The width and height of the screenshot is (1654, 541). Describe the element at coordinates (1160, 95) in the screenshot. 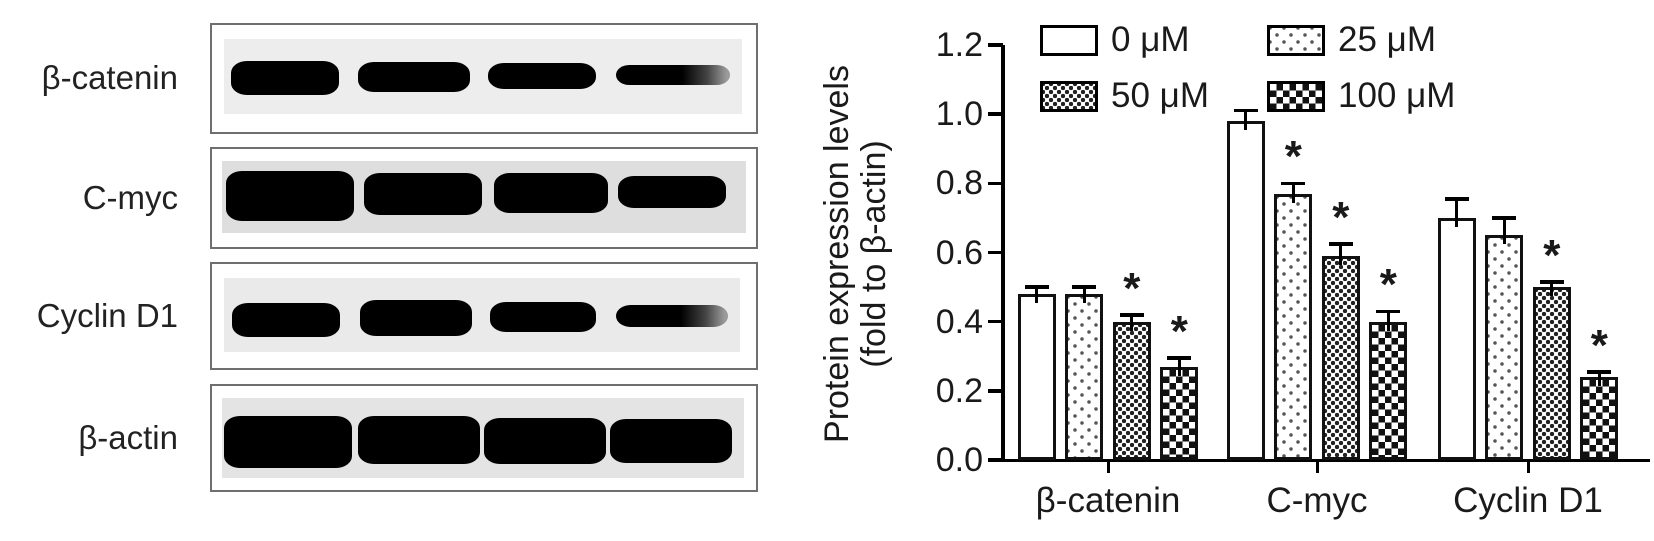

I see `legend-label: 50 μM` at that location.